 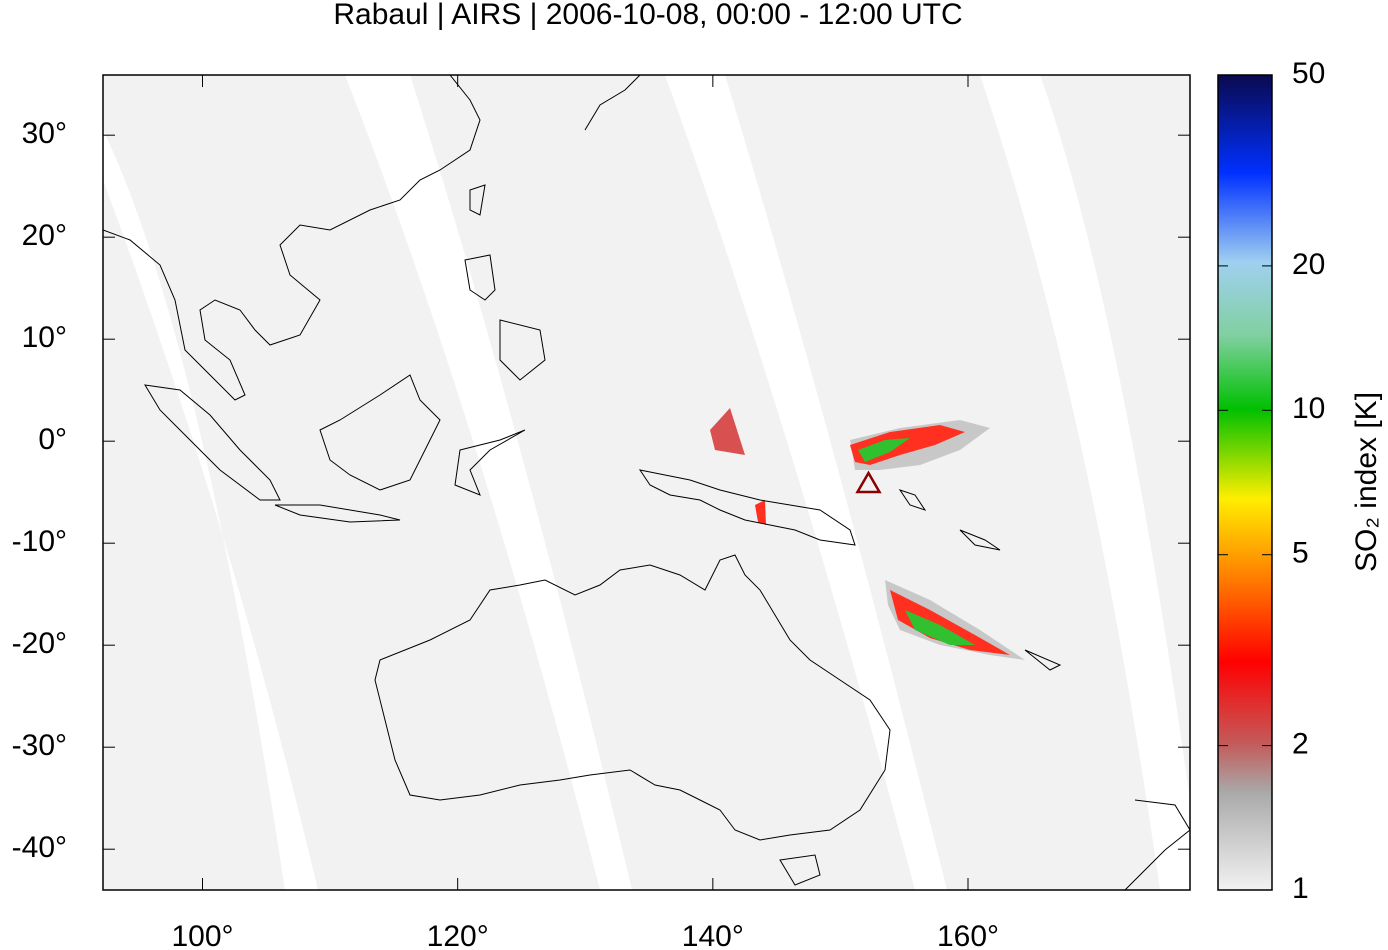 What do you see at coordinates (1308, 264) in the screenshot?
I see `colorbar-tick-label: 20` at bounding box center [1308, 264].